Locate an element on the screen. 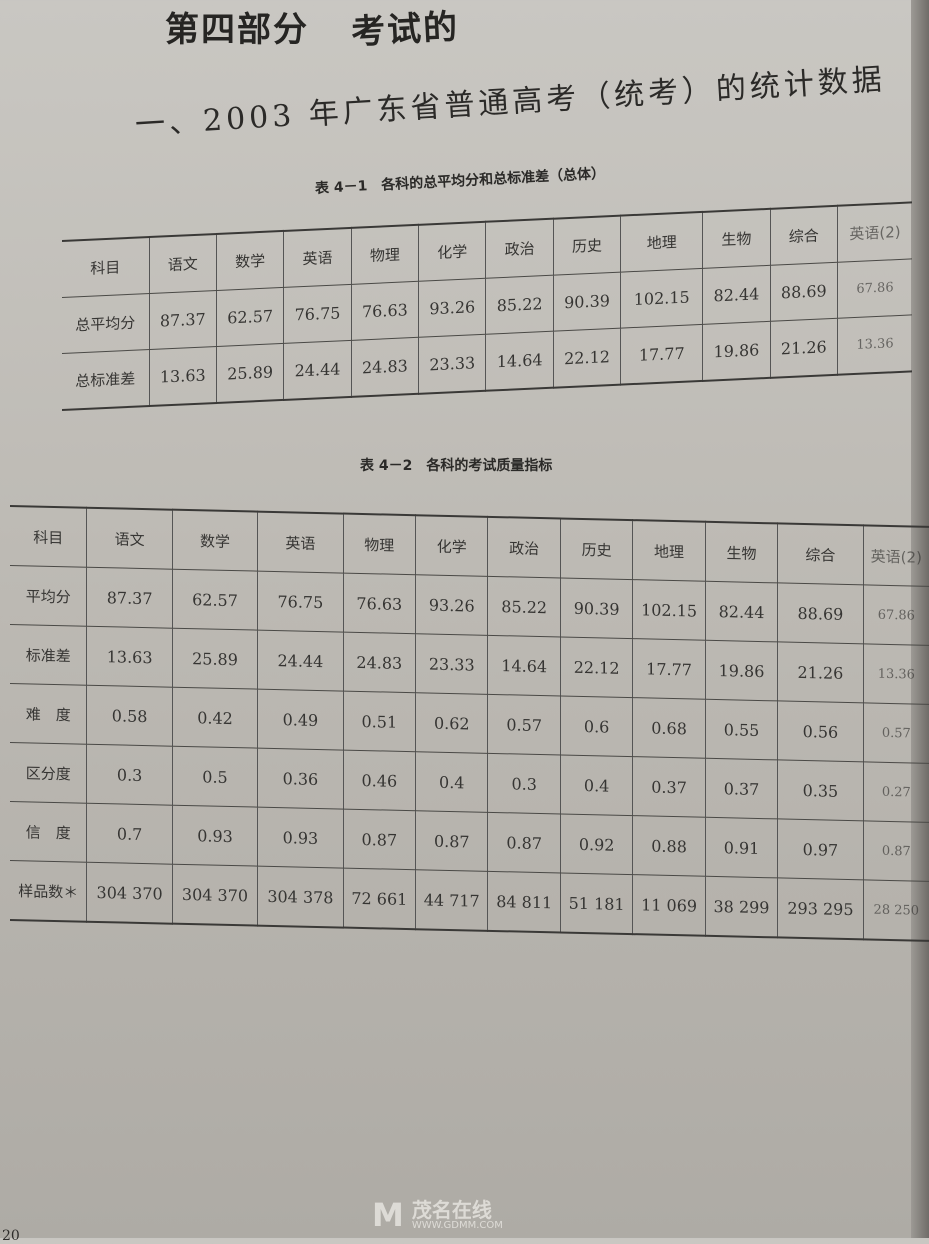 This screenshot has width=929, height=1244. table-cell: 82.44 is located at coordinates (736, 295).